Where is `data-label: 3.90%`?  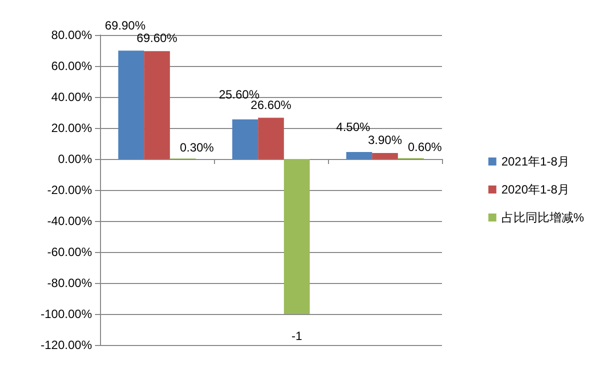 data-label: 3.90% is located at coordinates (385, 139).